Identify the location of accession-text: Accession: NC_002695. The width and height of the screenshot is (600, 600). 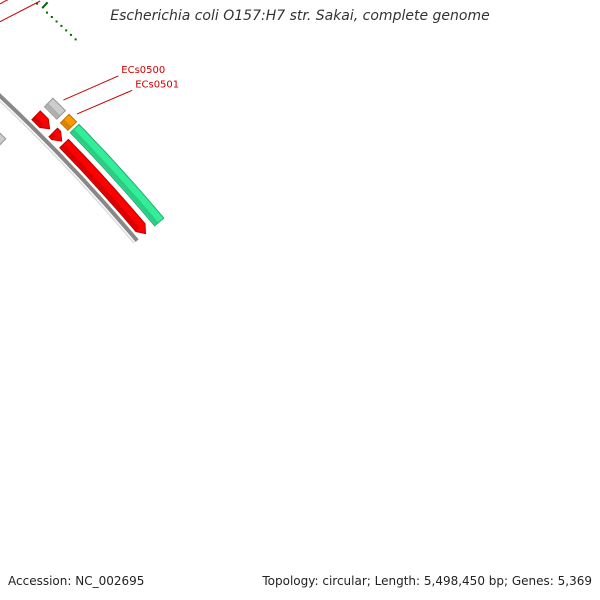
(76, 581).